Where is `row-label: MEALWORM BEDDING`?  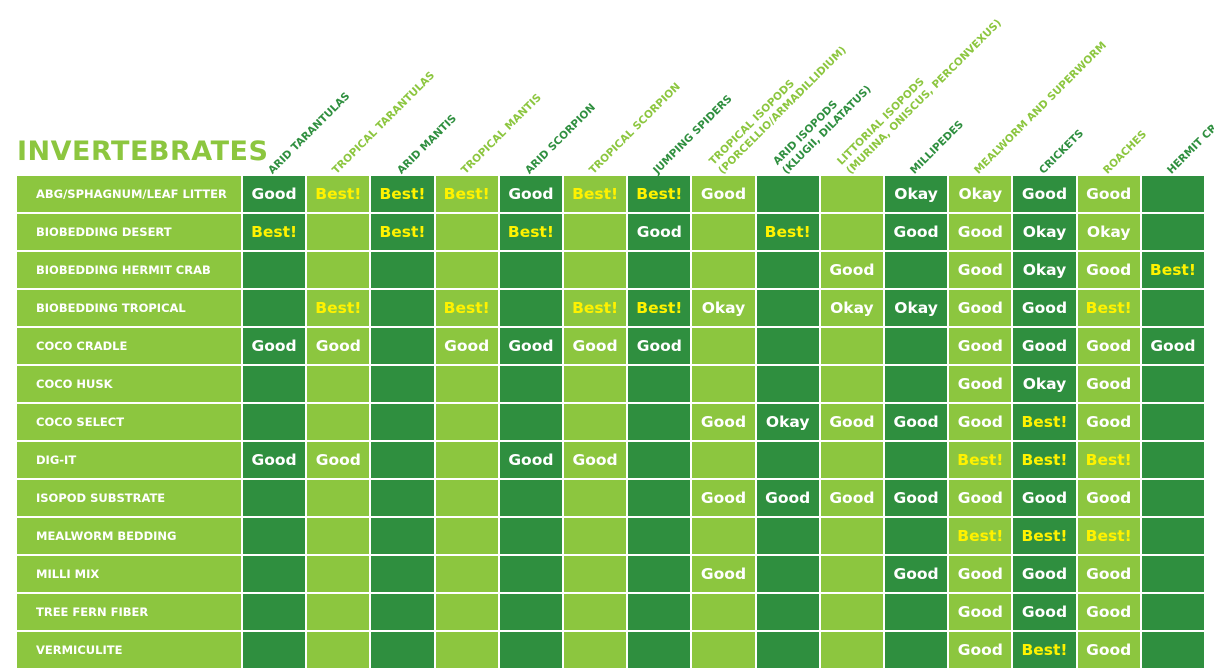
row-label: MEALWORM BEDDING is located at coordinates (129, 536).